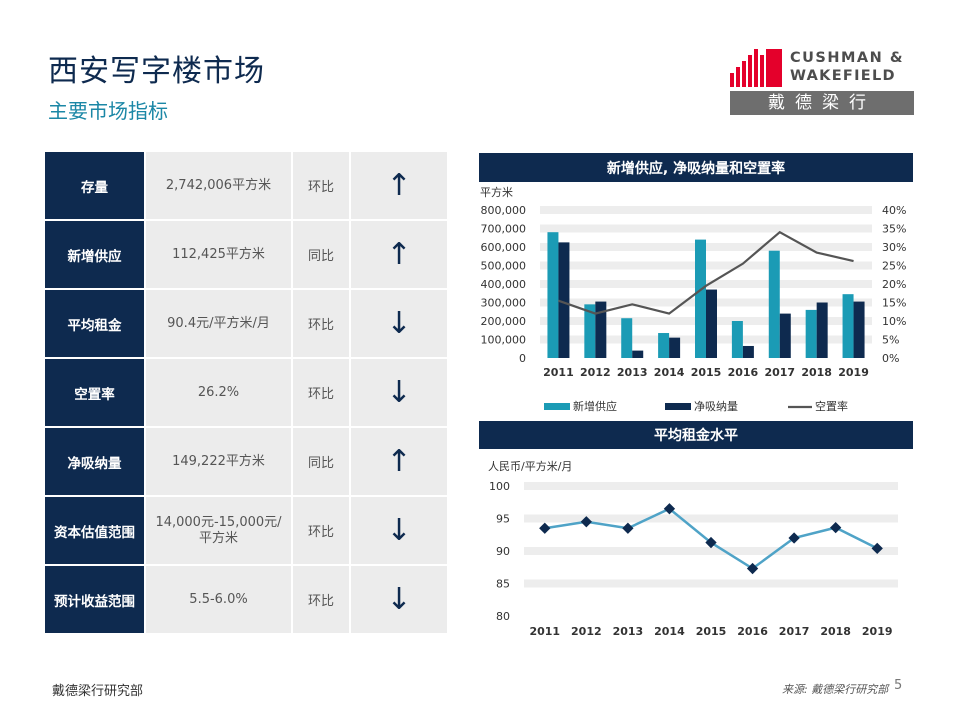 The image size is (960, 720). I want to click on x-tick-label: 2016, so click(743, 372).